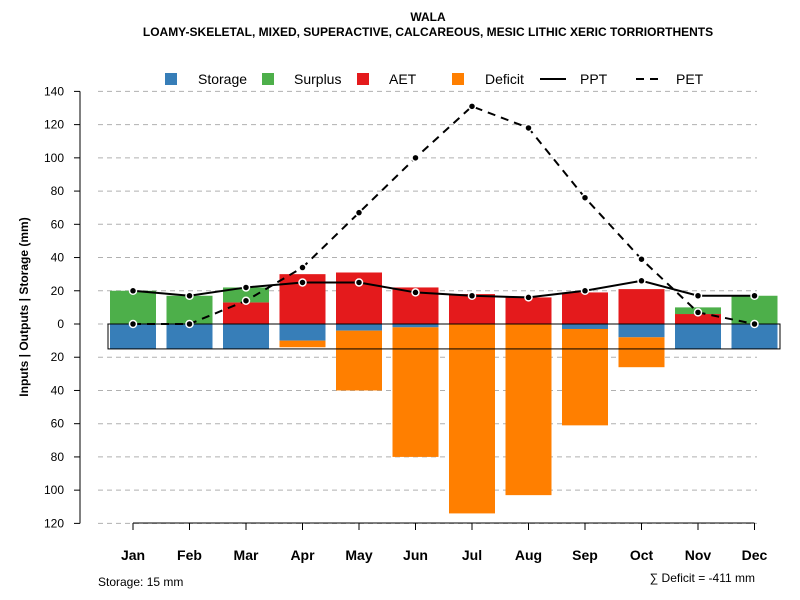  I want to click on chart-title: WALA, so click(428, 17).